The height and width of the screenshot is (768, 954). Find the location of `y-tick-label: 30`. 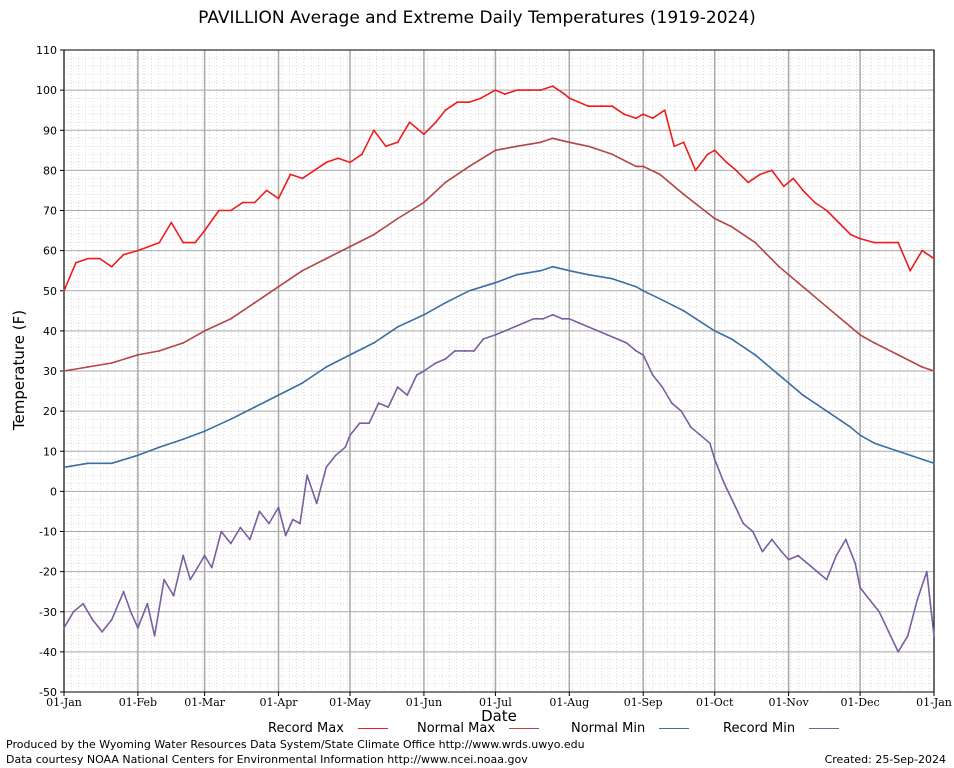

y-tick-label: 30 is located at coordinates (50, 371).